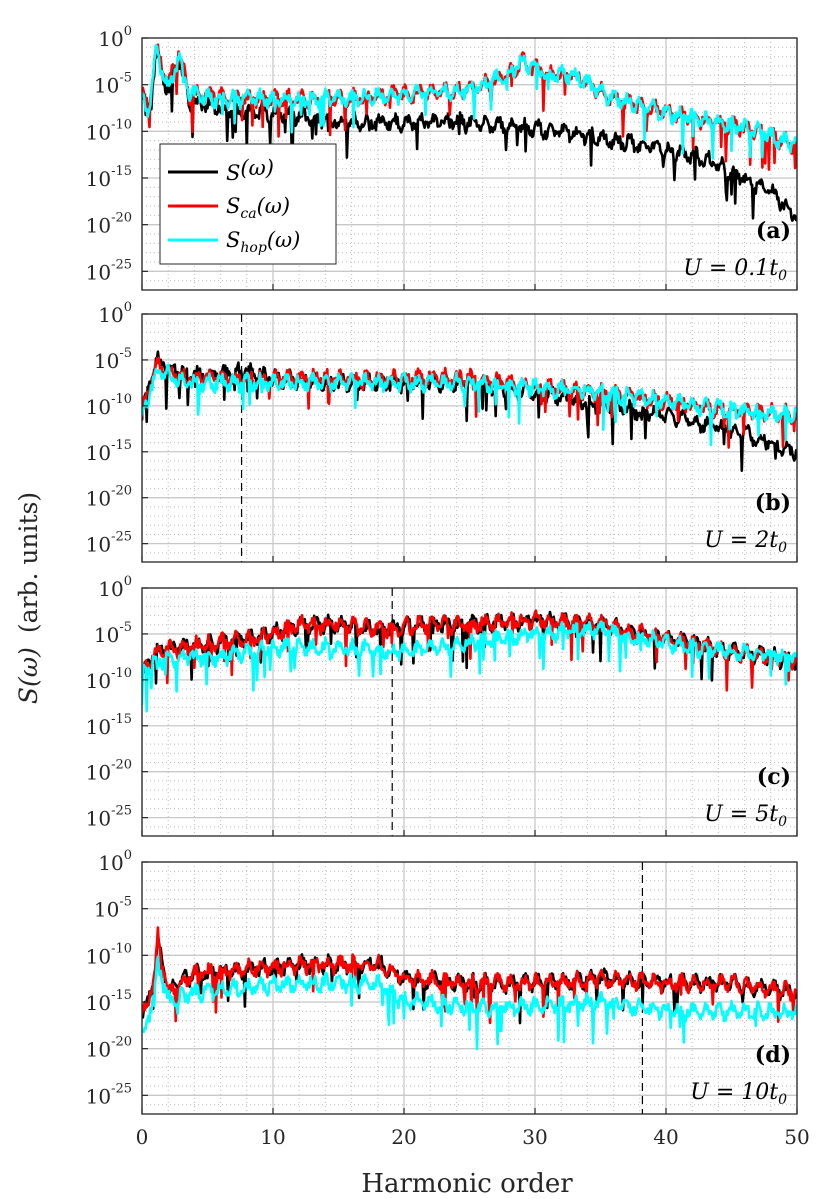 Image resolution: width=830 pixels, height=1199 pixels. I want to click on u-label: U = 10t0, so click(738, 1094).